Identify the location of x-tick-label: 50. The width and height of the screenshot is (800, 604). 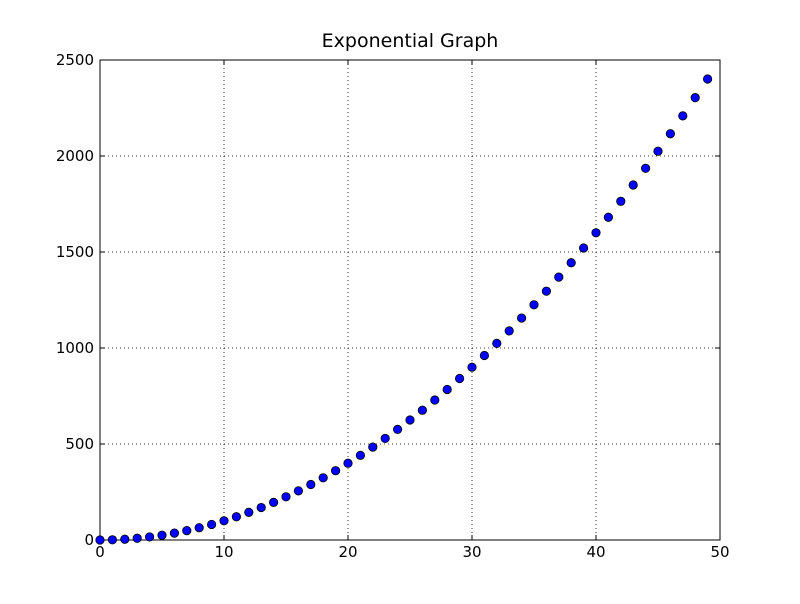
(719, 552).